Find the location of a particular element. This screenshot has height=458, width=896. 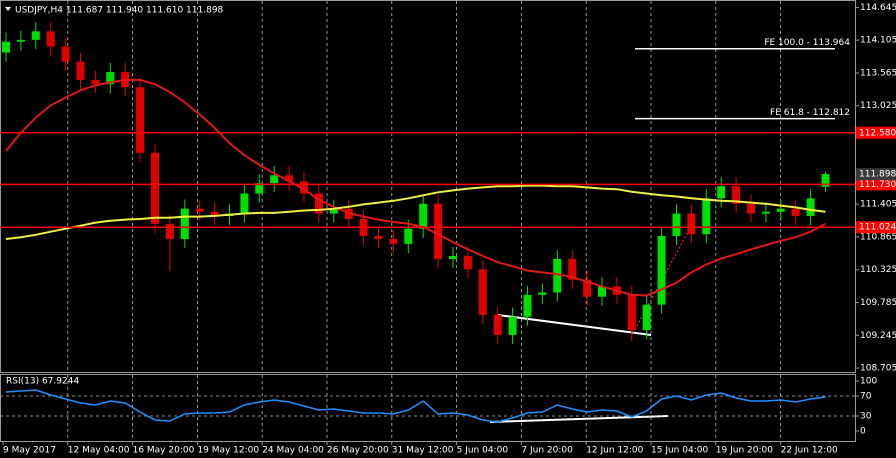

x-tick-label: 16 May 20:00 is located at coordinates (164, 451).